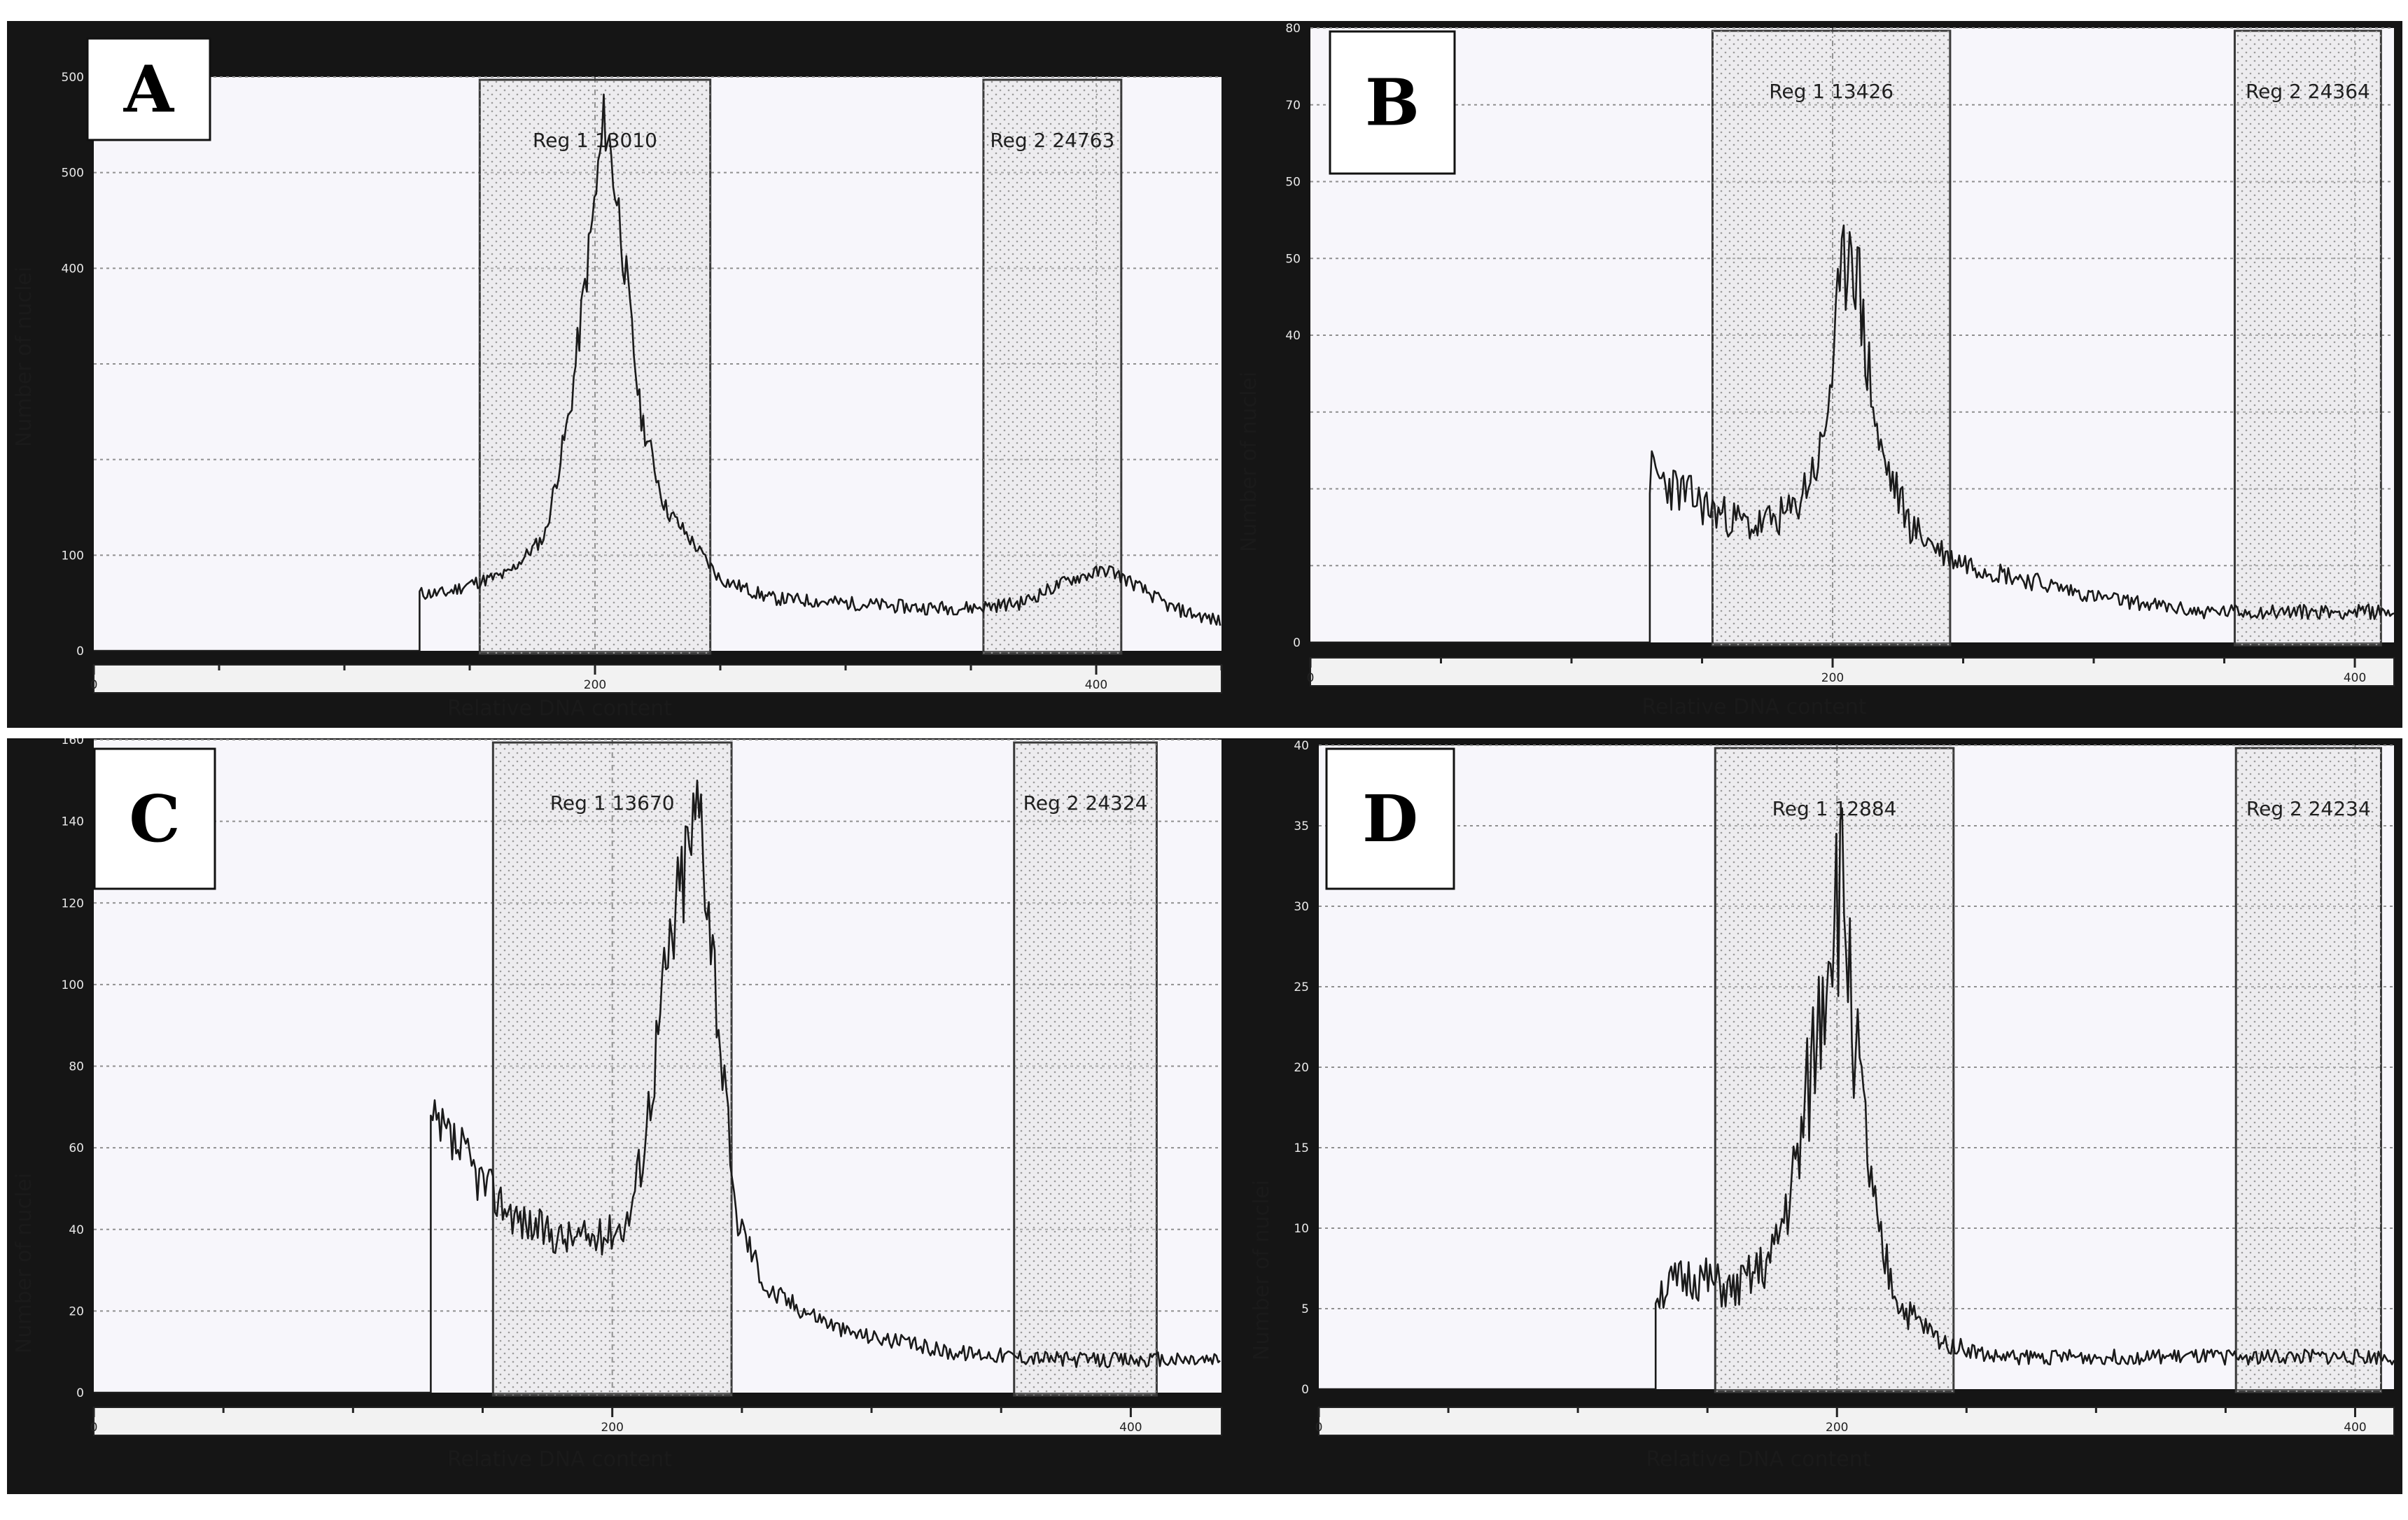  I want to click on histogram-trace, so click(1852, 434).